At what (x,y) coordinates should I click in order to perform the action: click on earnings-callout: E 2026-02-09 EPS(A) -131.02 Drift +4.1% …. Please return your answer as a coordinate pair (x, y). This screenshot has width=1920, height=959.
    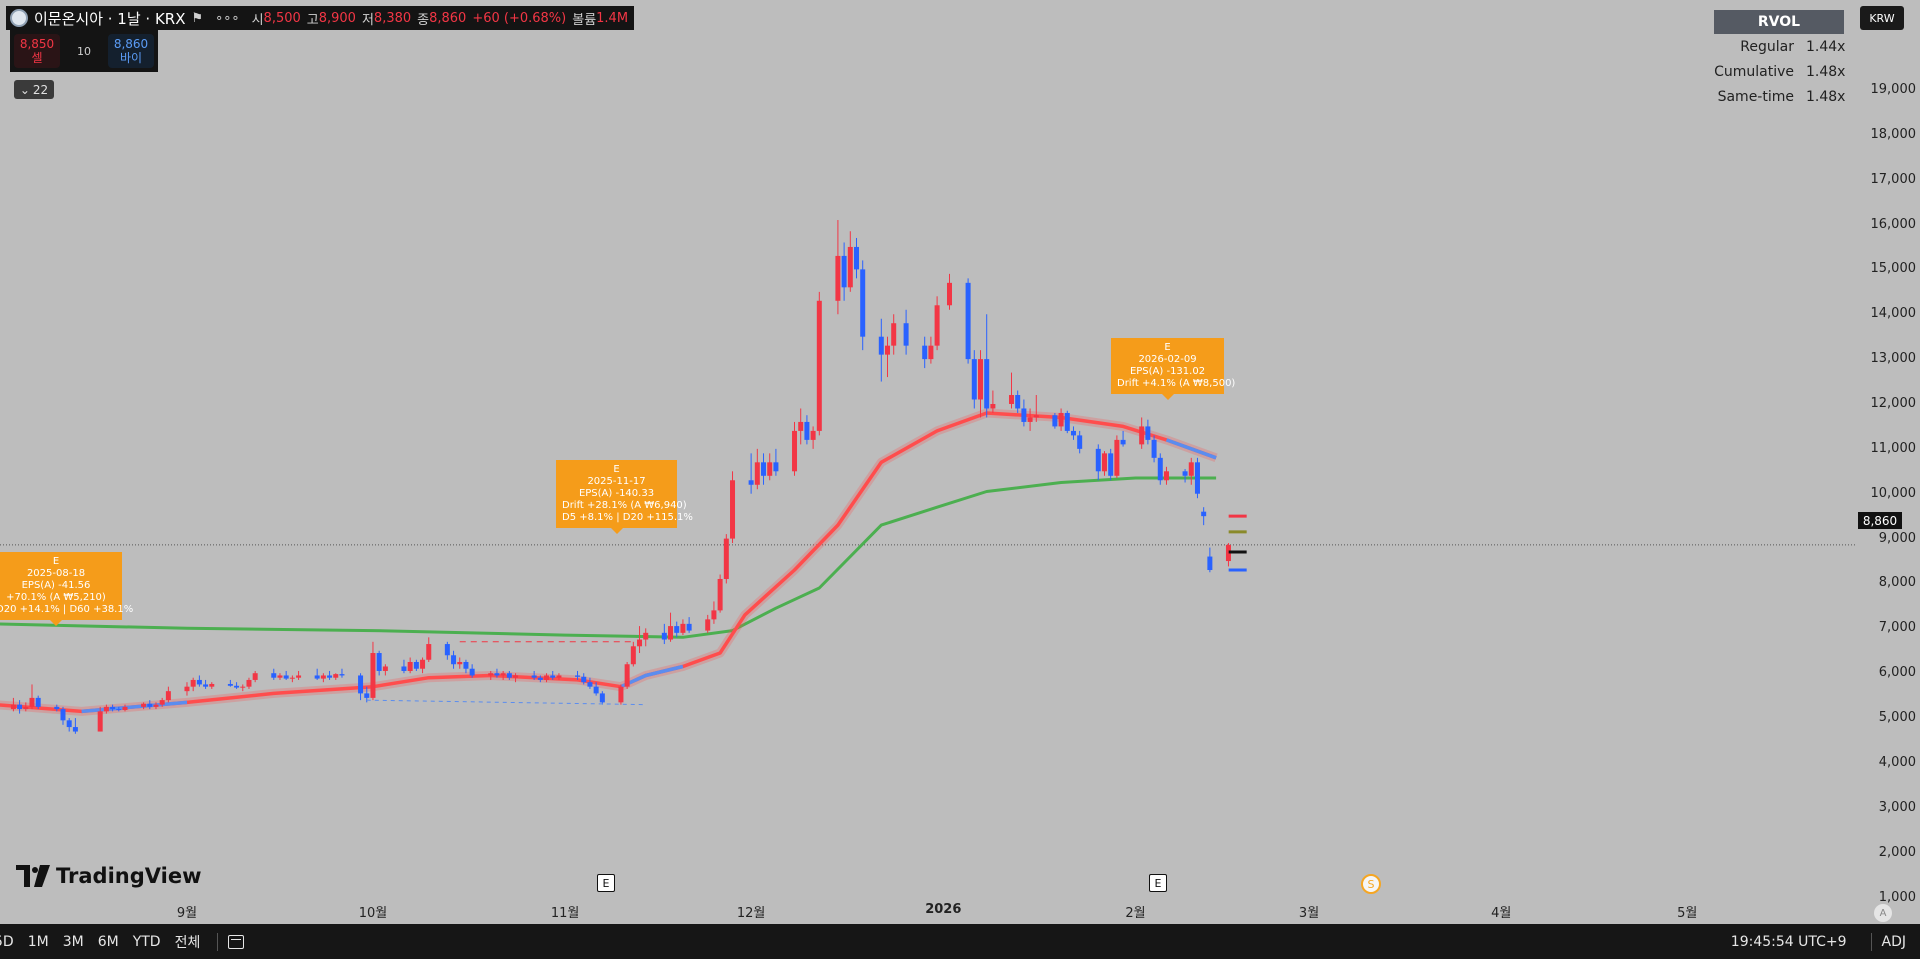
    Looking at the image, I should click on (1173, 369).